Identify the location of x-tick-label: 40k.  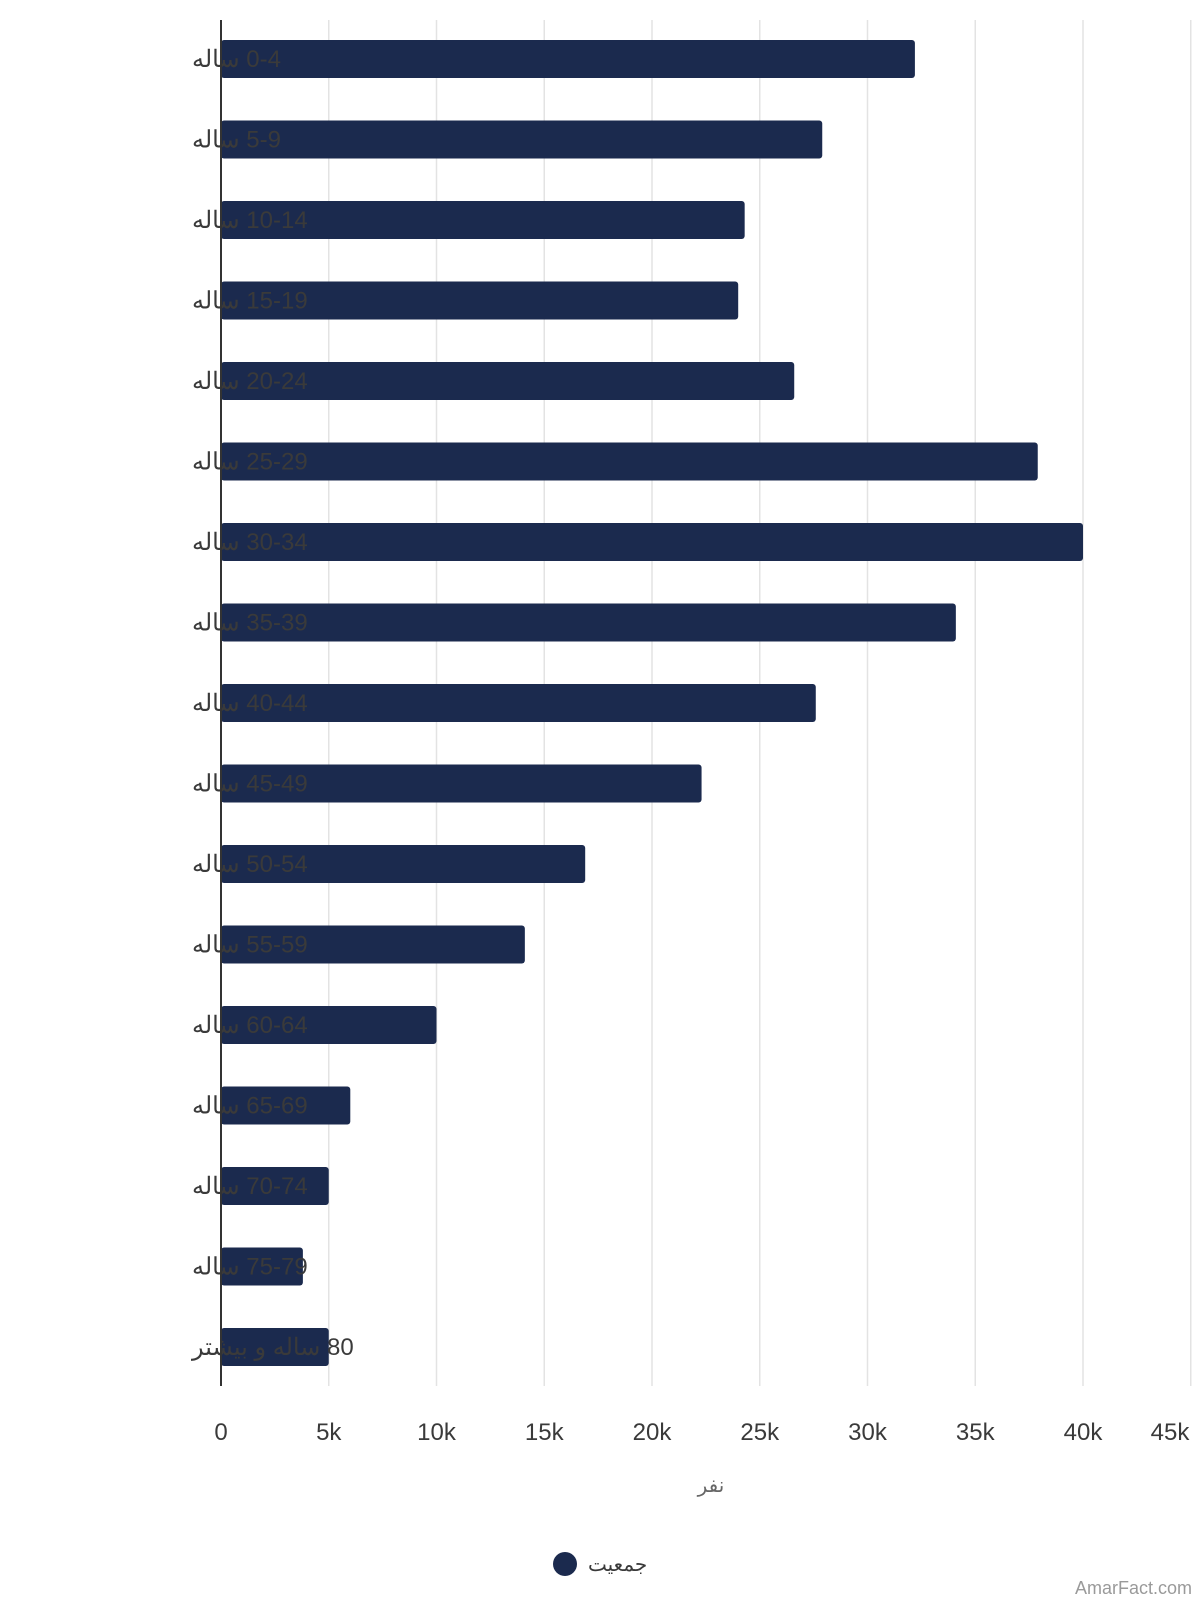
(1084, 1432).